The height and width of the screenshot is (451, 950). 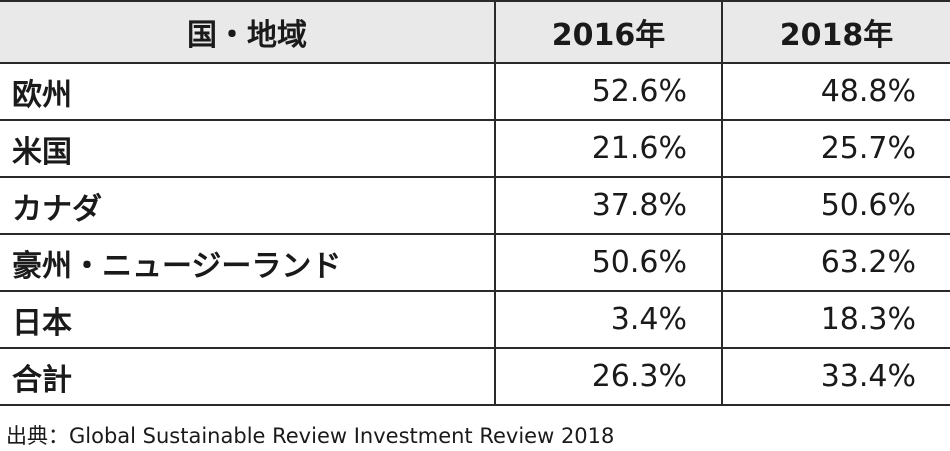 I want to click on table-row: 日本 3.4% 18.3%, so click(x=475, y=319).